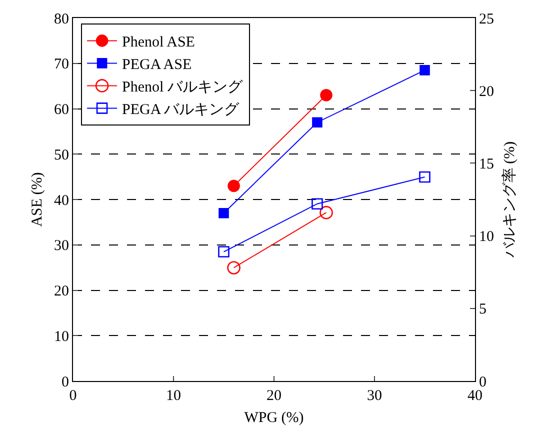 The width and height of the screenshot is (536, 446). What do you see at coordinates (61, 155) in the screenshot?
I see `y-tick-label: 50` at bounding box center [61, 155].